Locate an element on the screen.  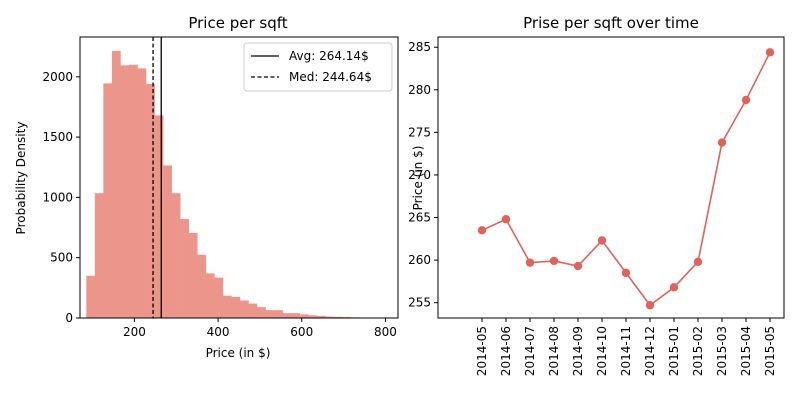
y-tick-label: 260 is located at coordinates (419, 260).